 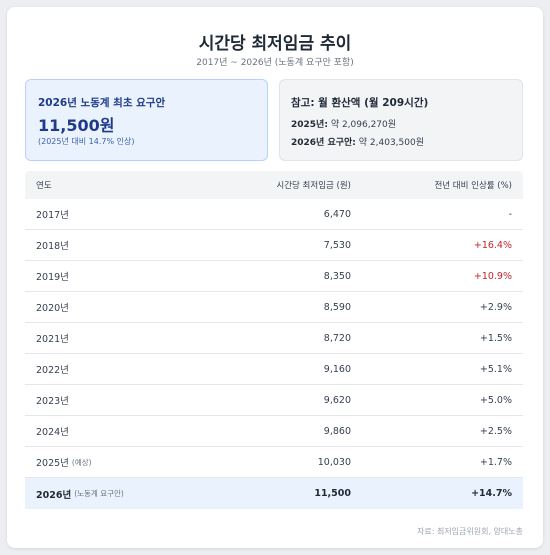 I want to click on highlight-note: (2025년 대비 14.7% 인상), so click(x=86, y=141).